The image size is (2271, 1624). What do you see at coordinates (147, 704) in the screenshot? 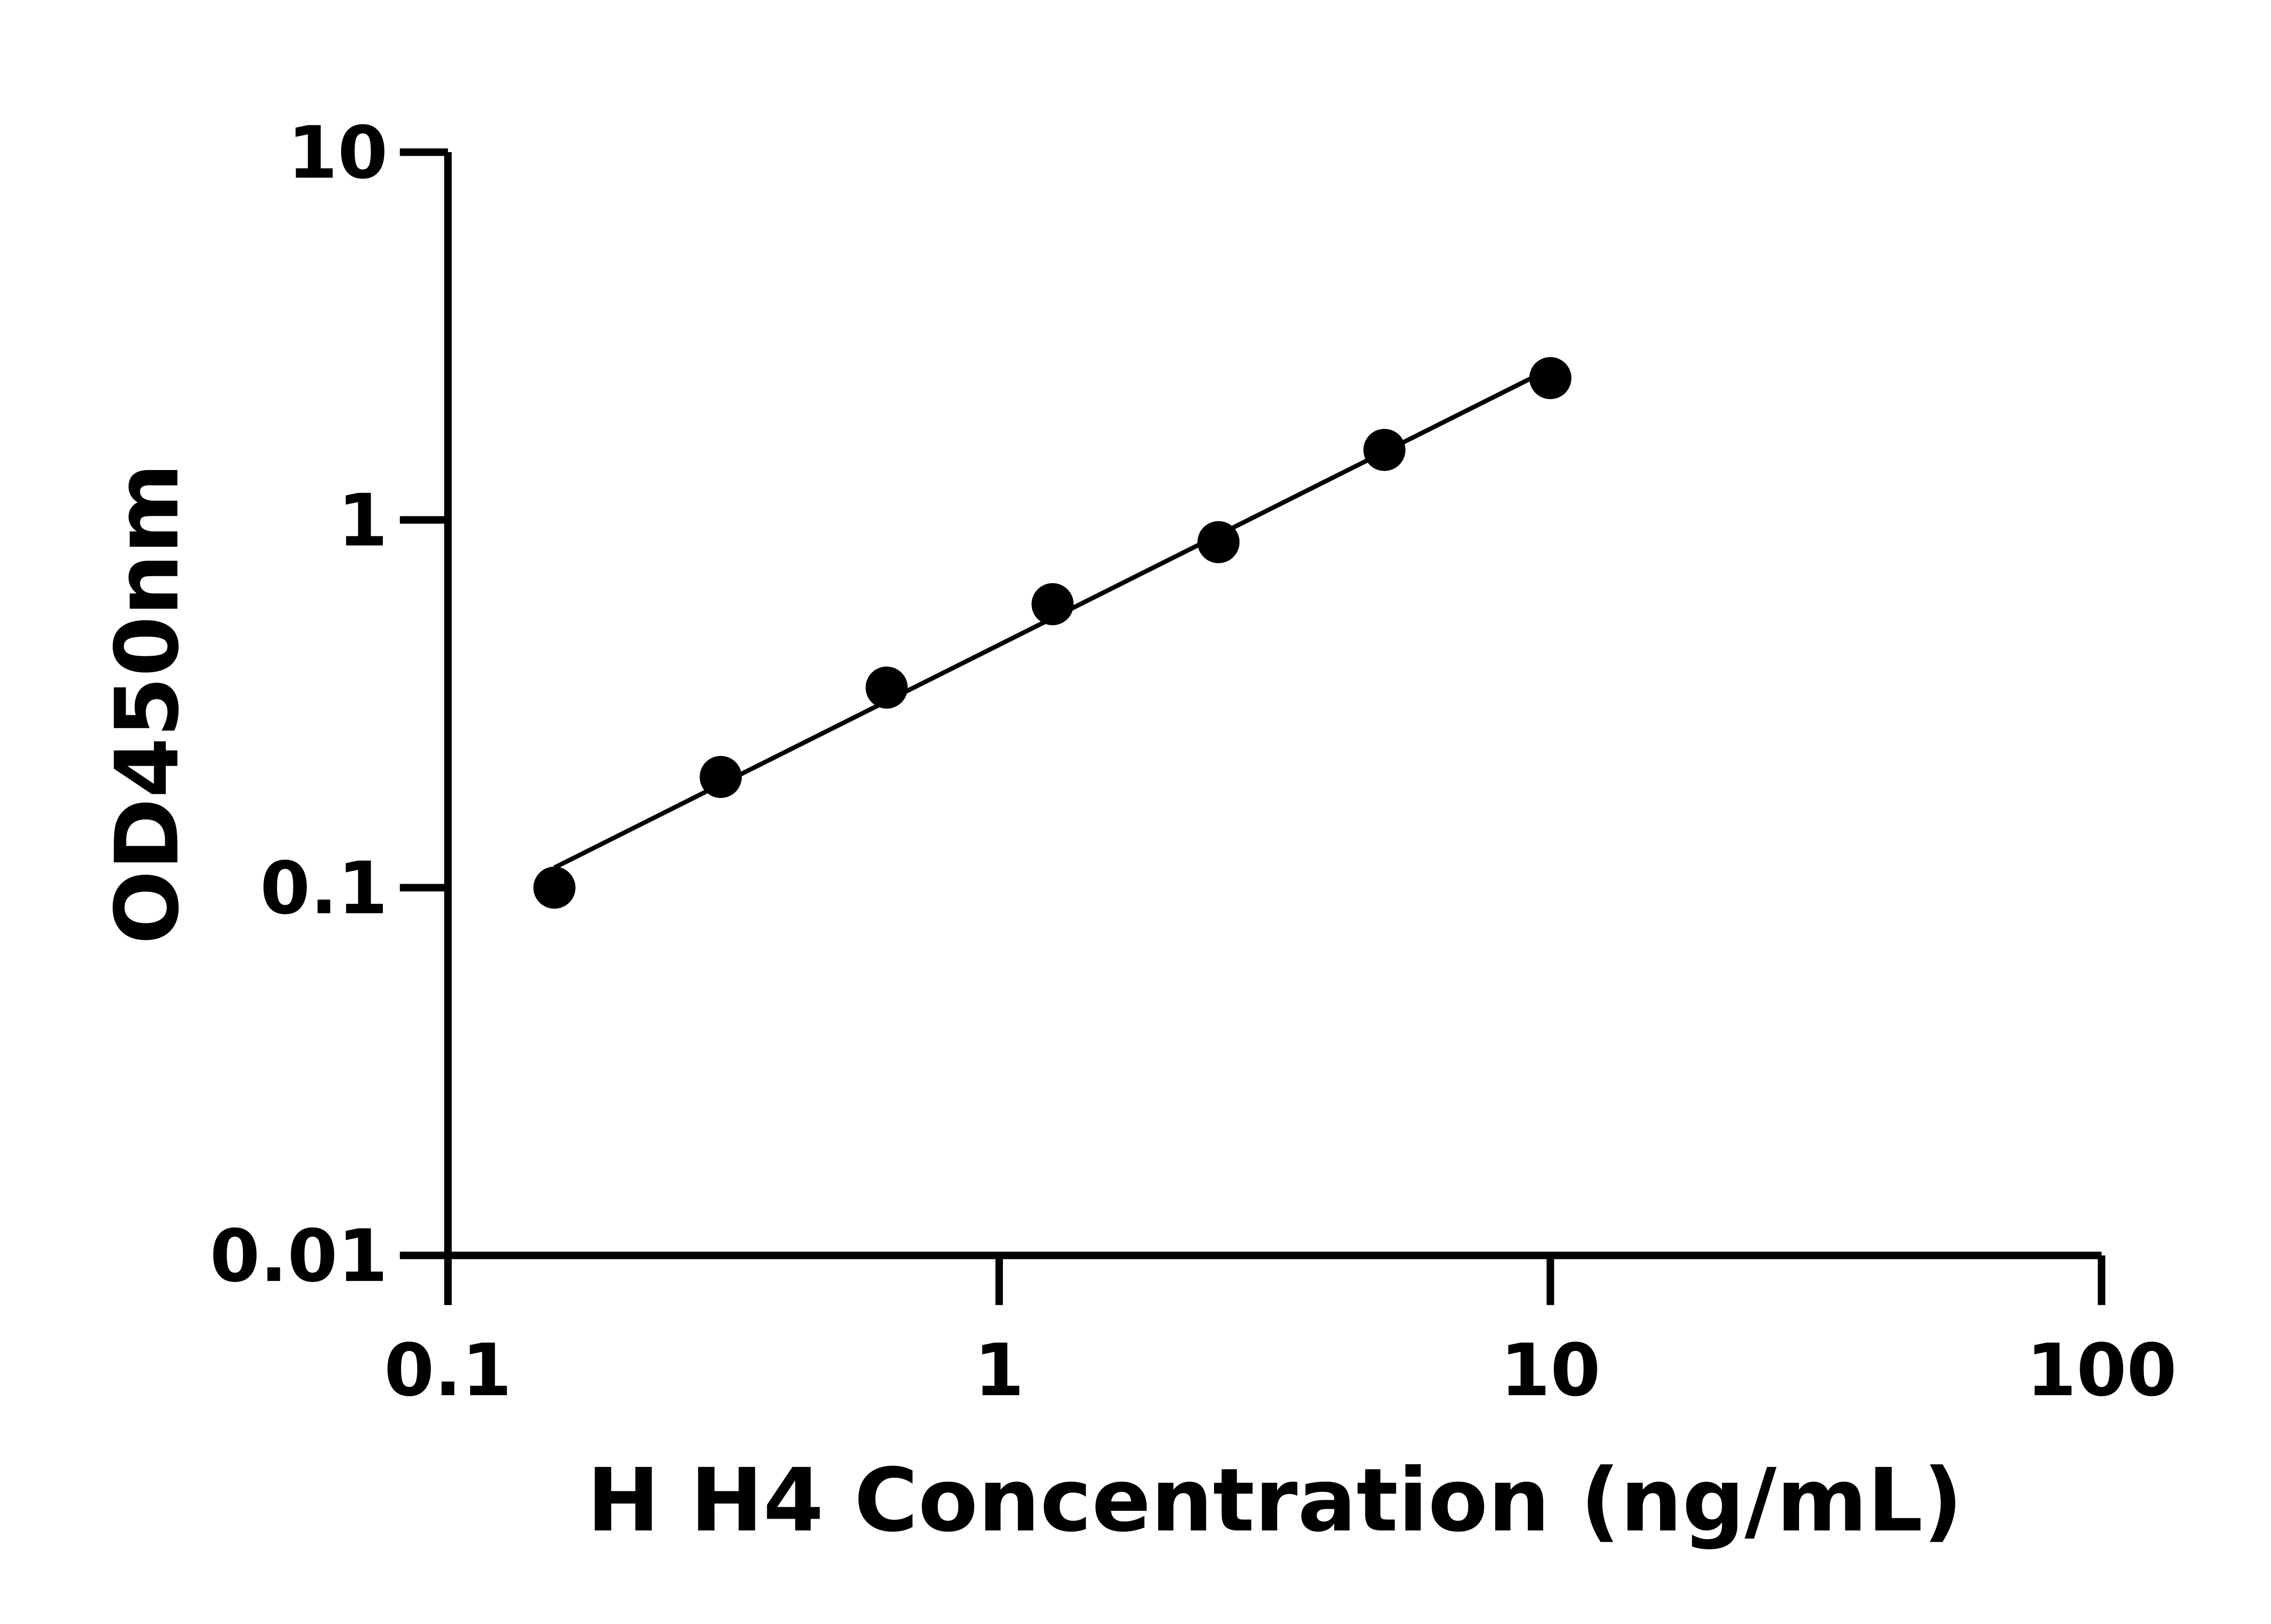
I see `y-axis-label: OD450nm` at bounding box center [147, 704].